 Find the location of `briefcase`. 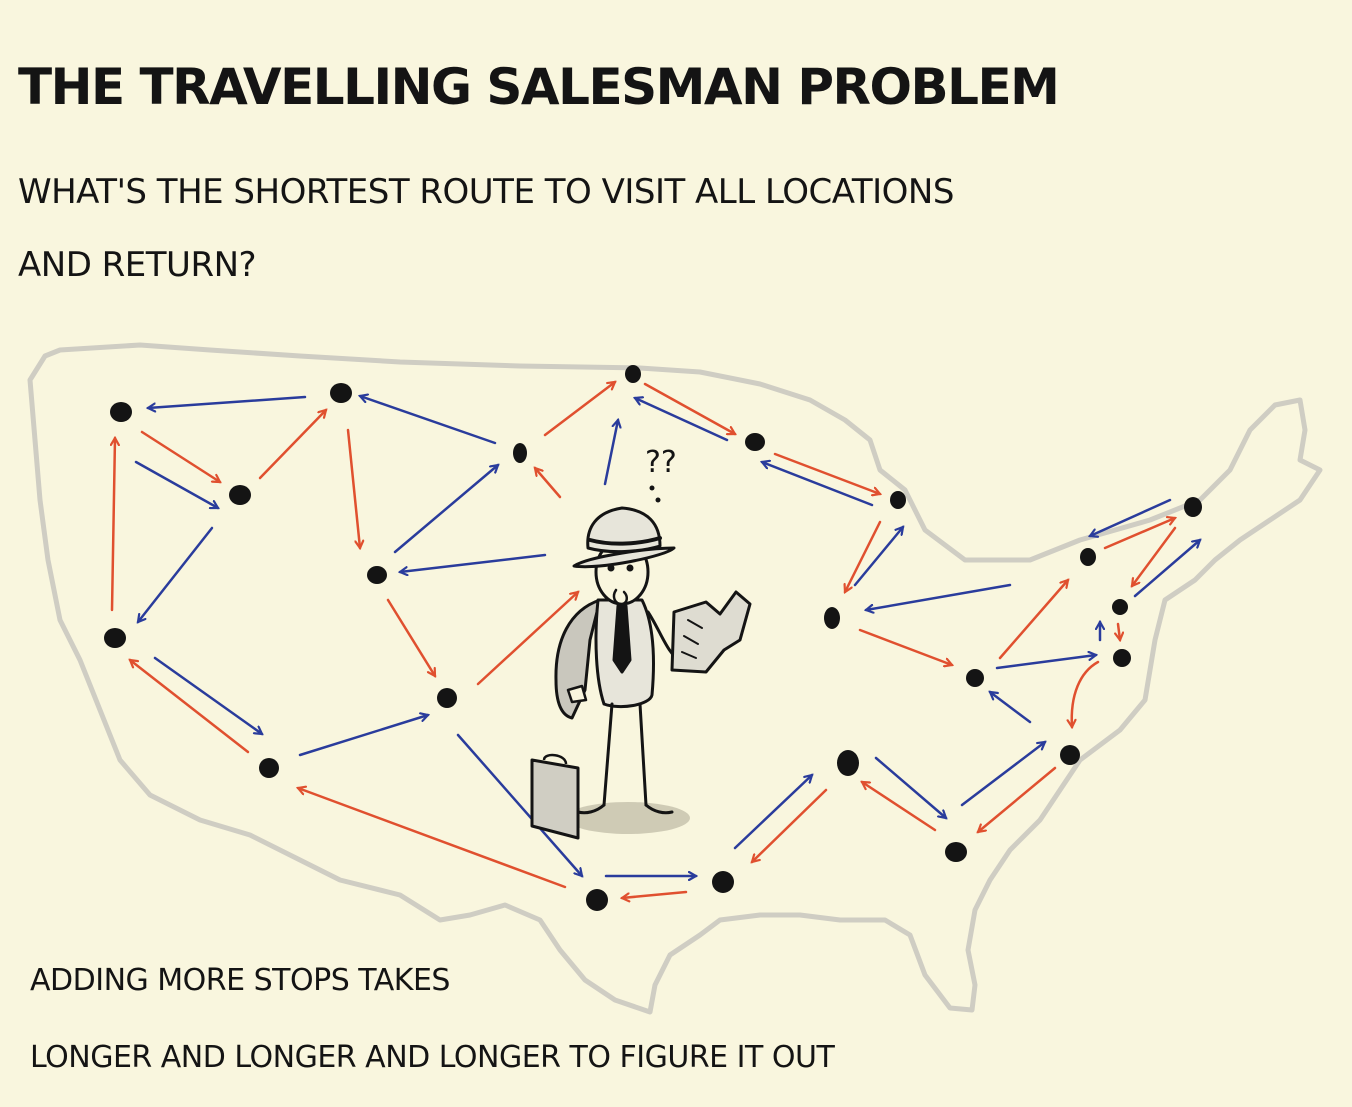

briefcase is located at coordinates (555, 796).